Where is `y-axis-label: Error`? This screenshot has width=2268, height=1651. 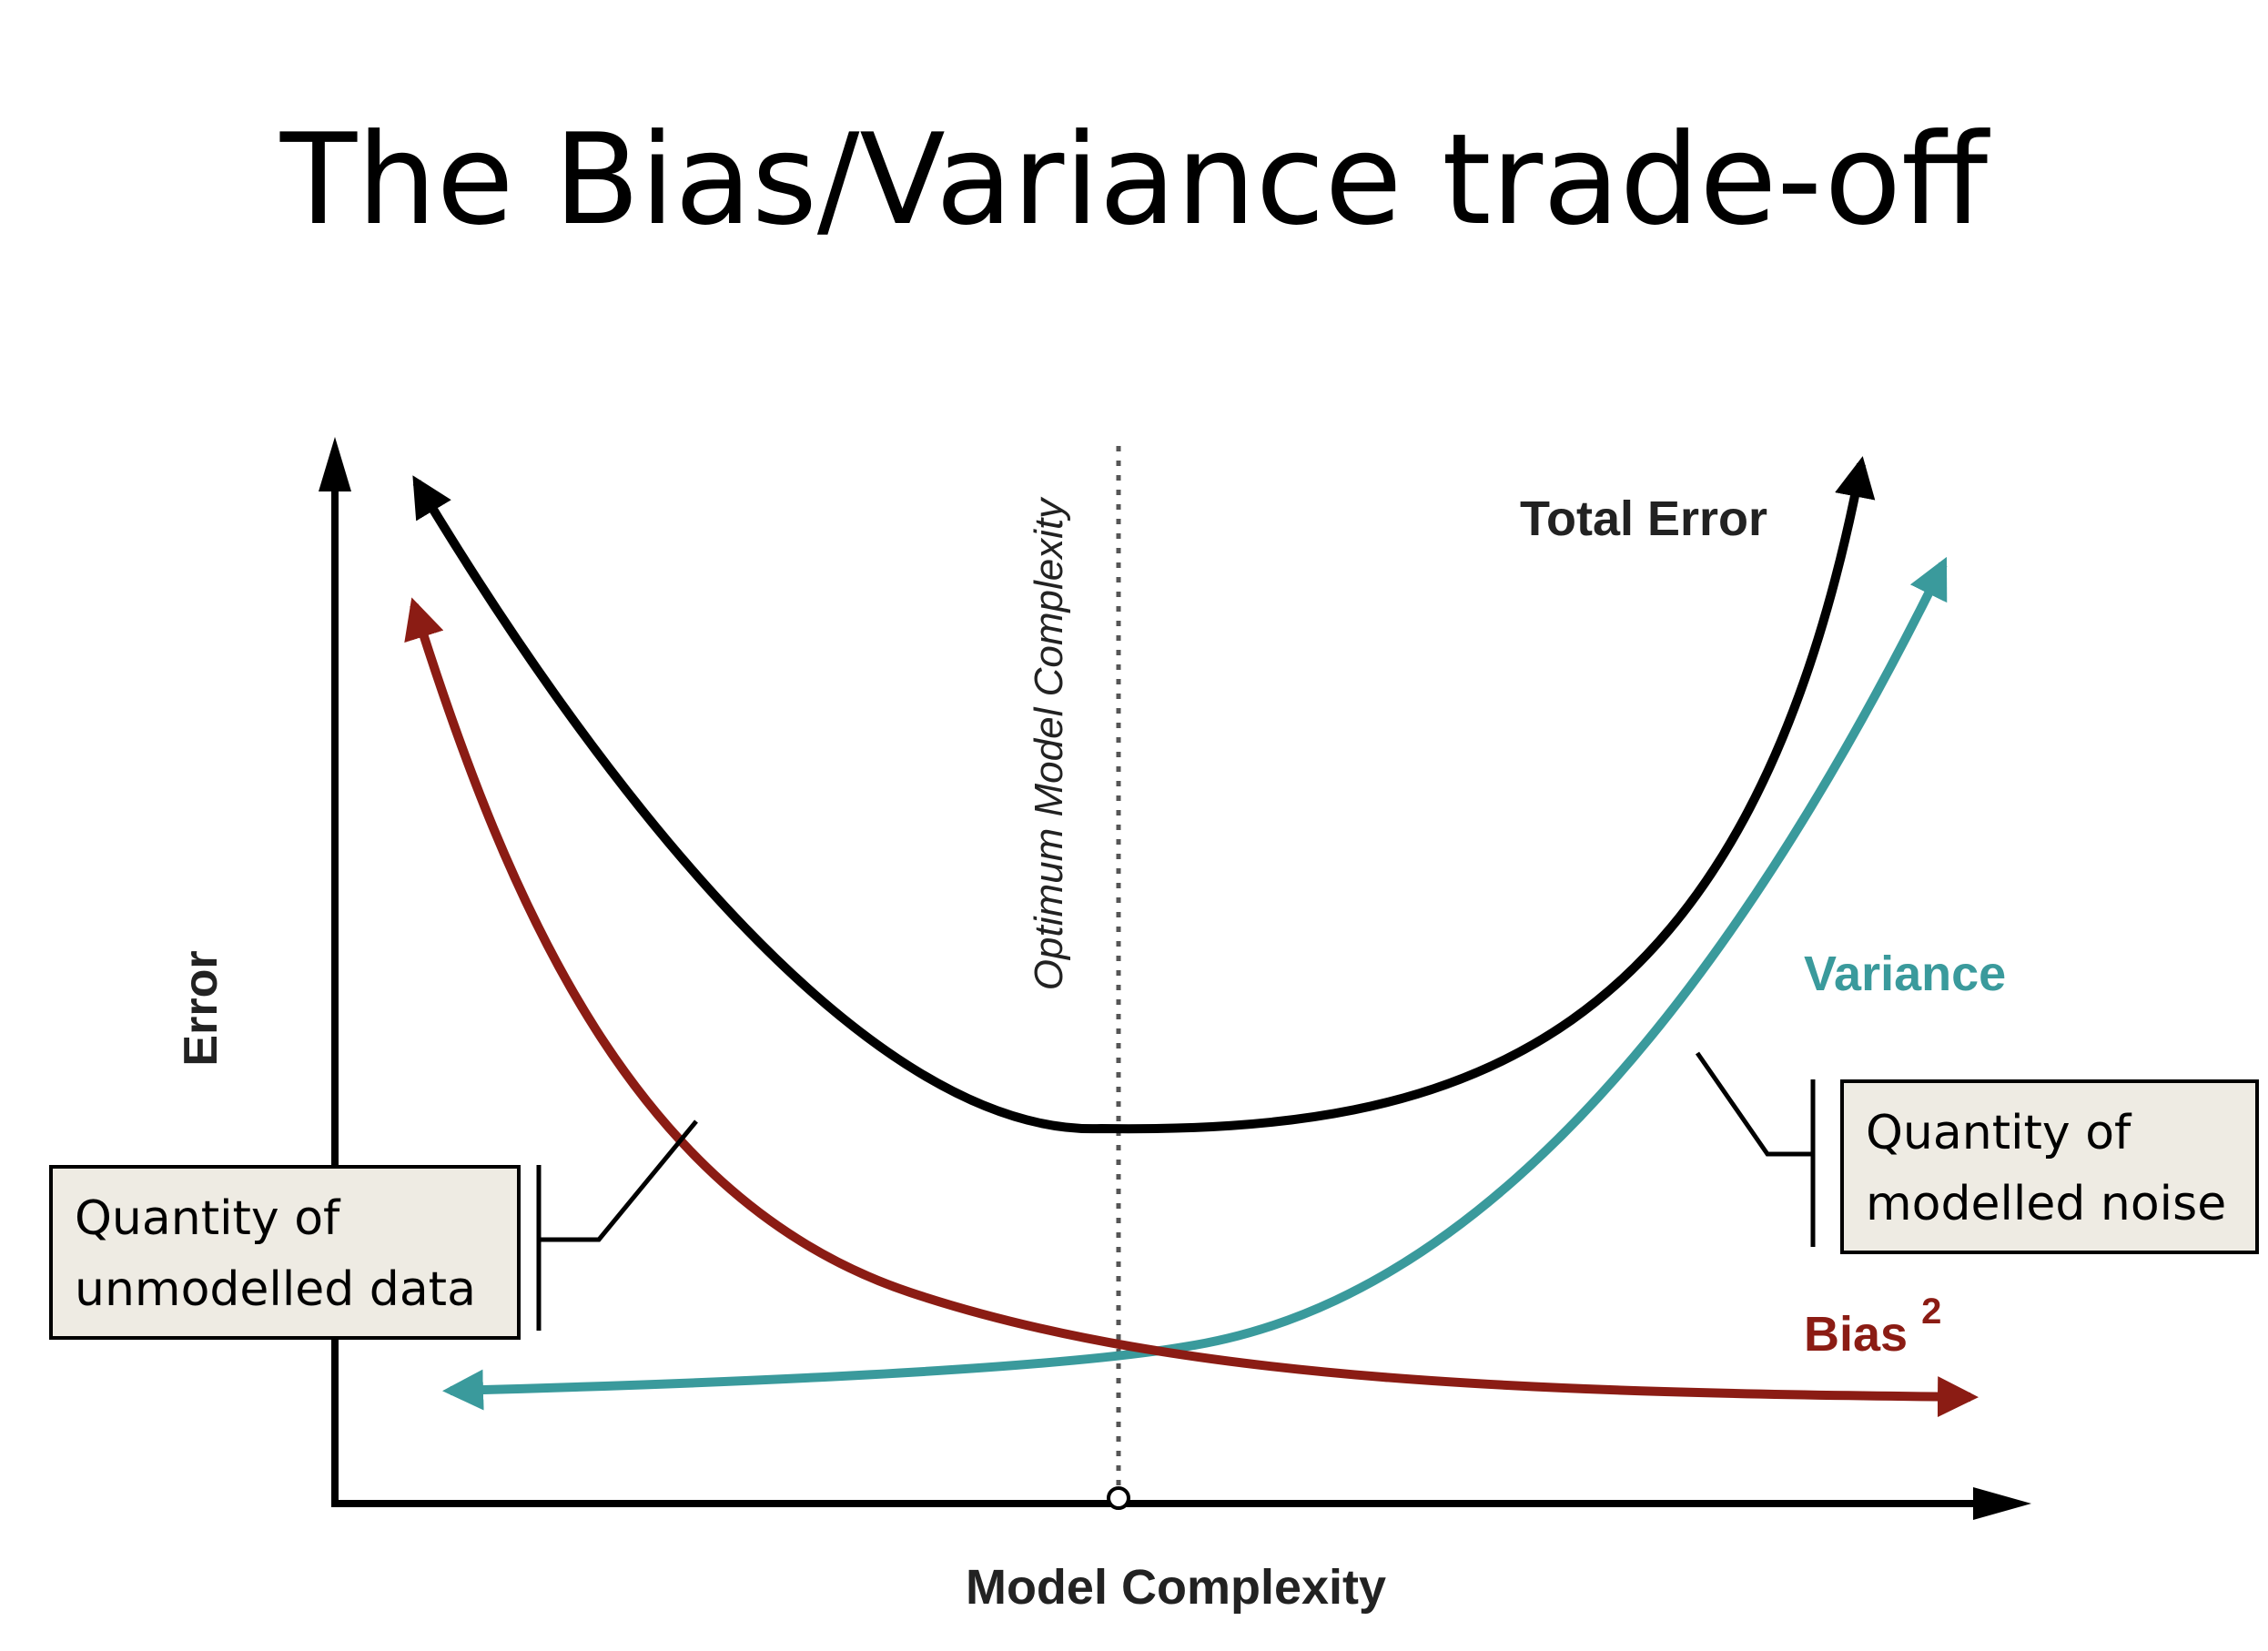 y-axis-label: Error is located at coordinates (201, 1008).